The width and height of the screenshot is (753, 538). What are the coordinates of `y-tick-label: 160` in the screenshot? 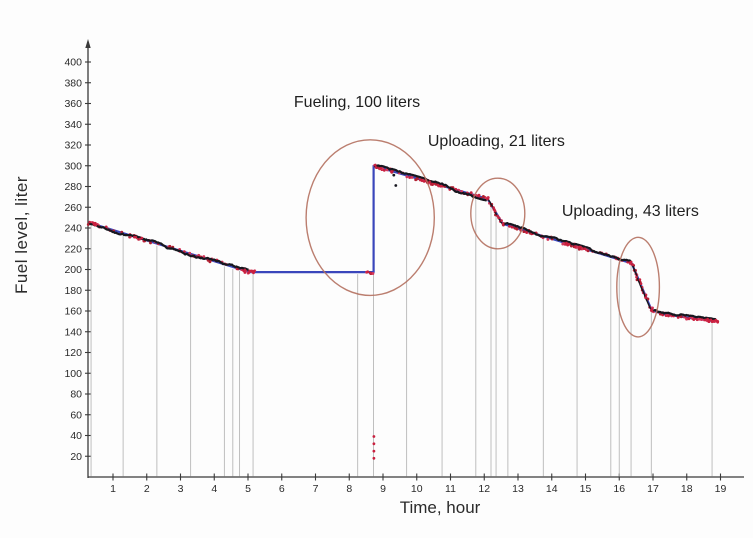 It's located at (73, 312).